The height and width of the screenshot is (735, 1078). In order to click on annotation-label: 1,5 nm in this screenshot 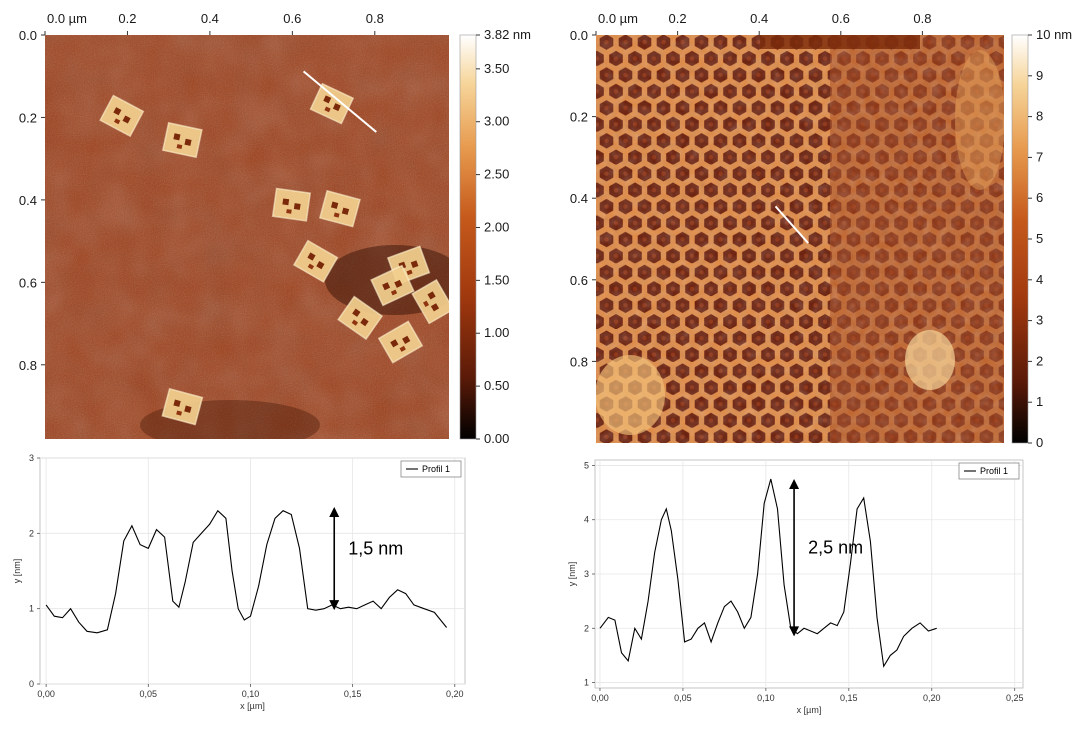, I will do `click(375, 549)`.